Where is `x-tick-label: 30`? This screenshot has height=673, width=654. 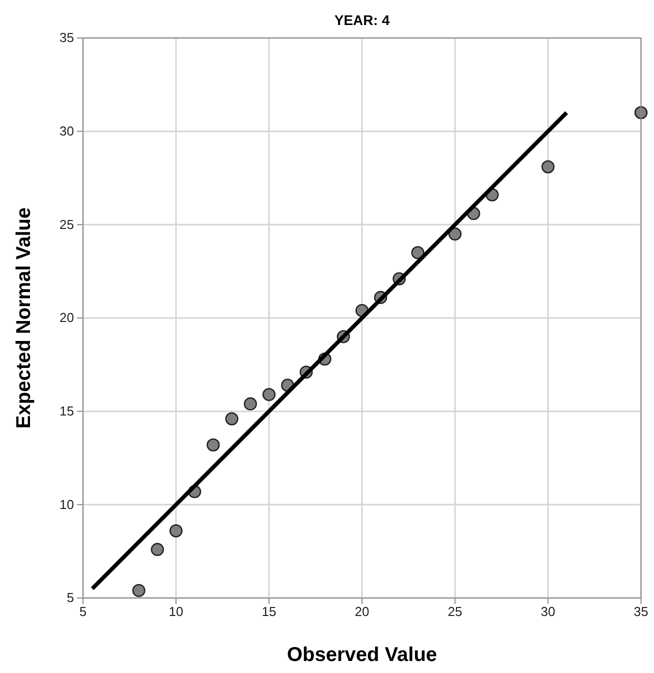 x-tick-label: 30 is located at coordinates (548, 612).